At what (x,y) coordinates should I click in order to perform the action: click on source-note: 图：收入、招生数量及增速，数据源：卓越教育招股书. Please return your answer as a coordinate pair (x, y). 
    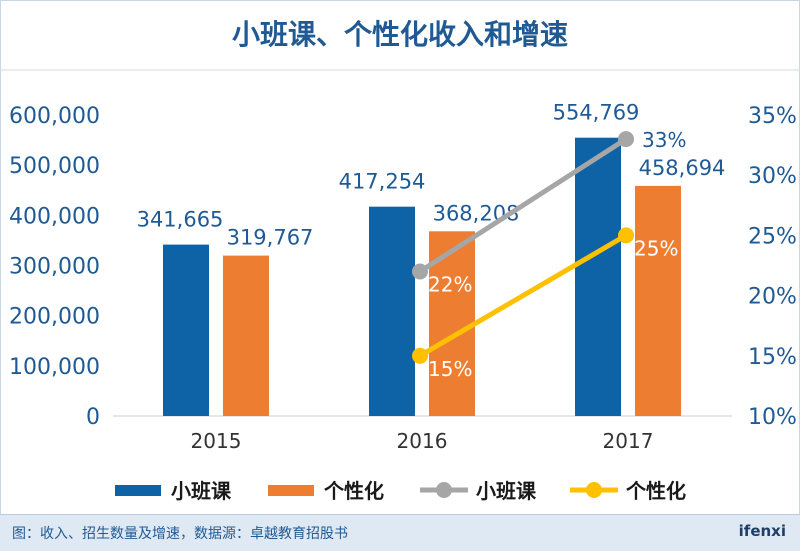
    Looking at the image, I should click on (180, 534).